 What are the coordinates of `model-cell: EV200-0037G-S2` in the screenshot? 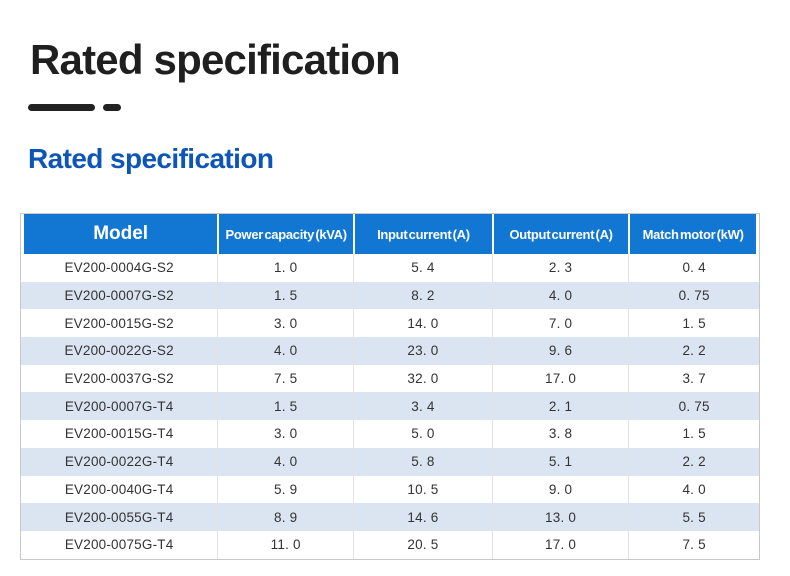 It's located at (119, 379).